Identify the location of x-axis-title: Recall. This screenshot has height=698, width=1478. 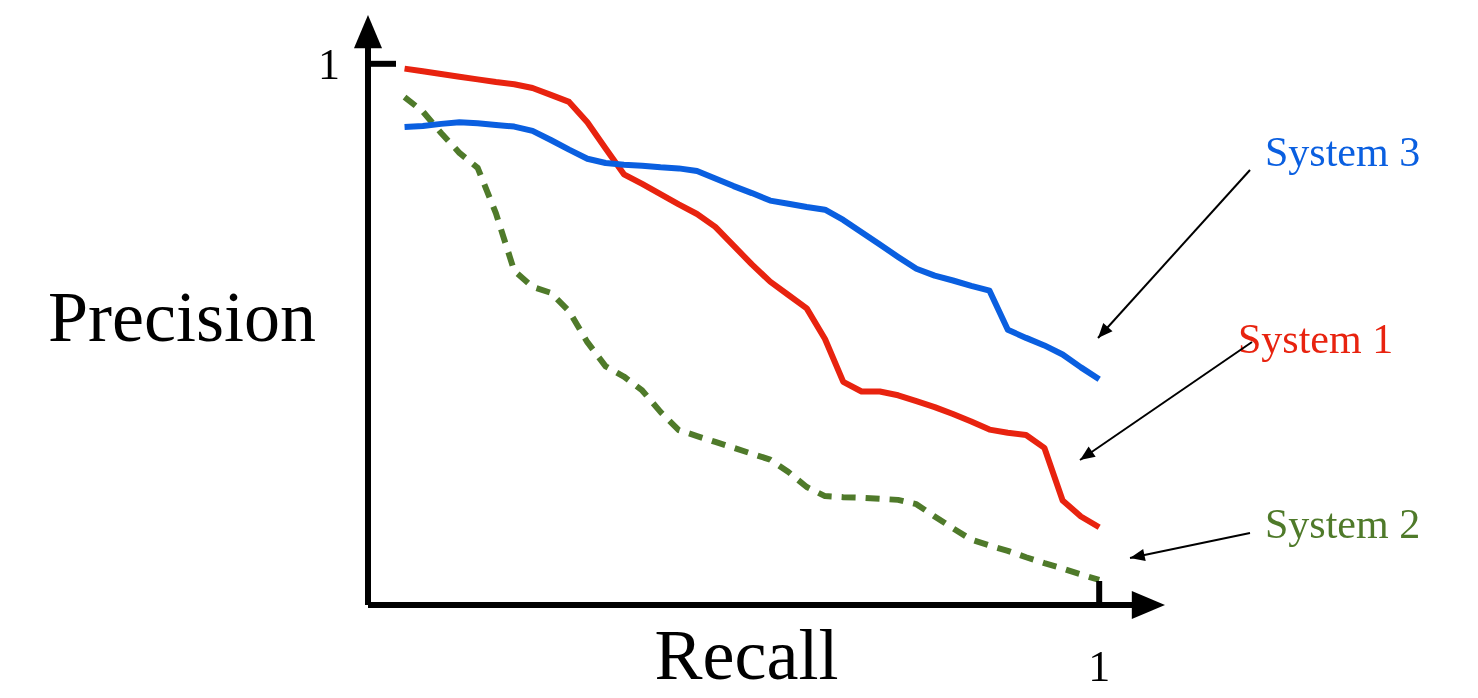
(746, 654).